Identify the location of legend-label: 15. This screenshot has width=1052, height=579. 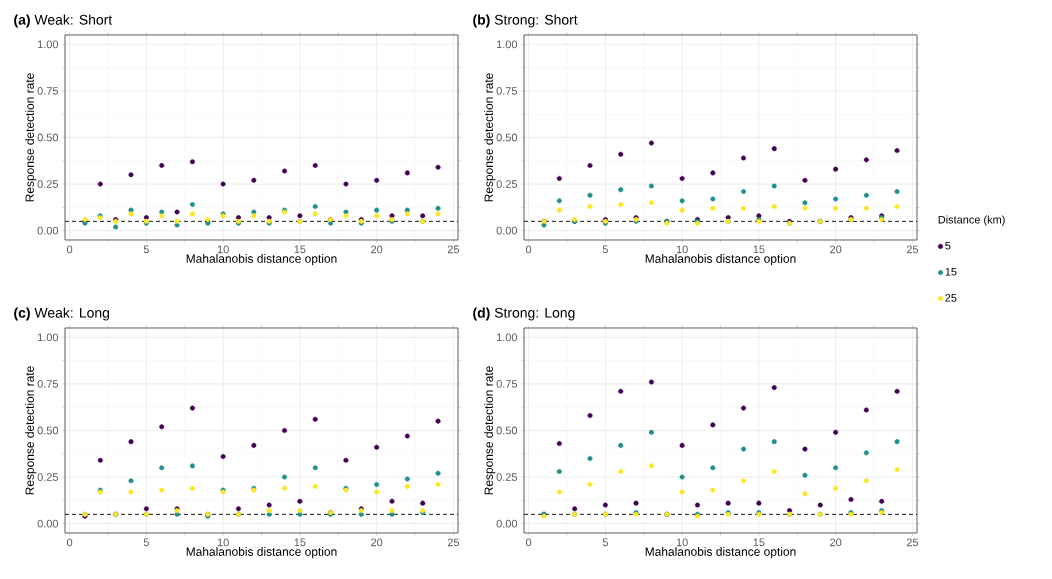
(951, 271).